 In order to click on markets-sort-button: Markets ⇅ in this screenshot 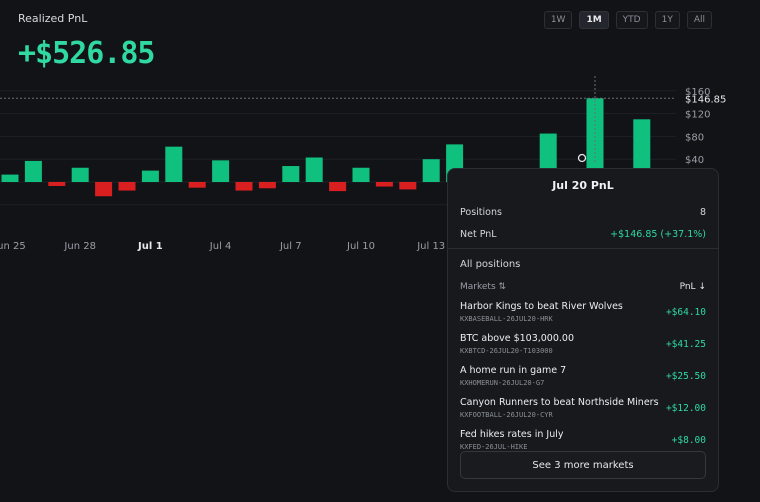, I will do `click(483, 287)`.